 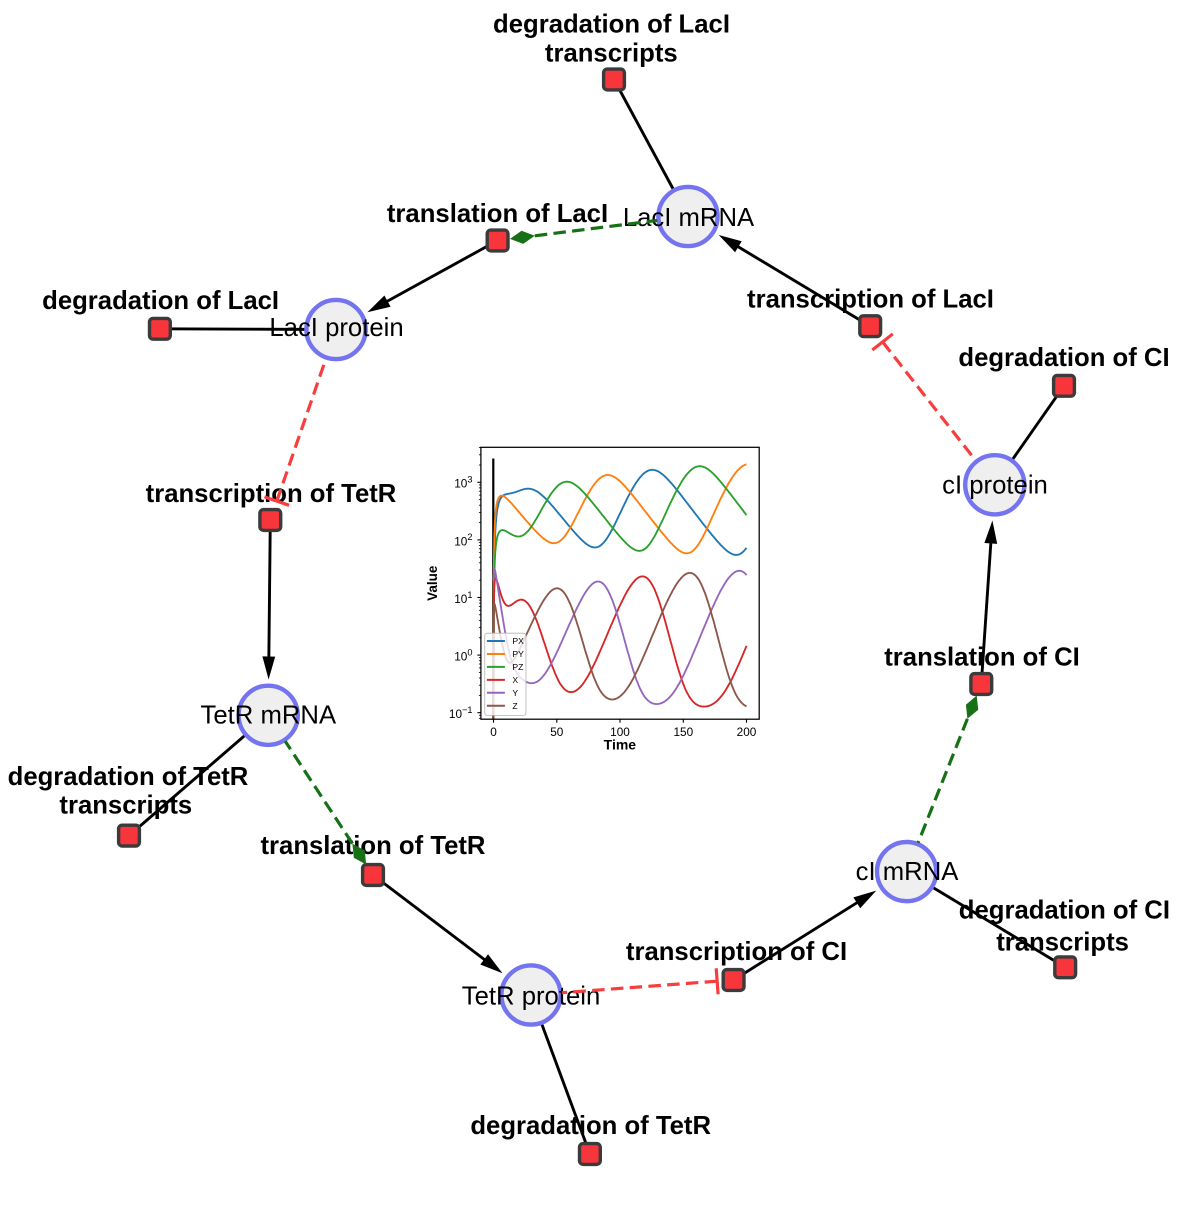 What do you see at coordinates (620, 732) in the screenshot?
I see `svg-text: 100` at bounding box center [620, 732].